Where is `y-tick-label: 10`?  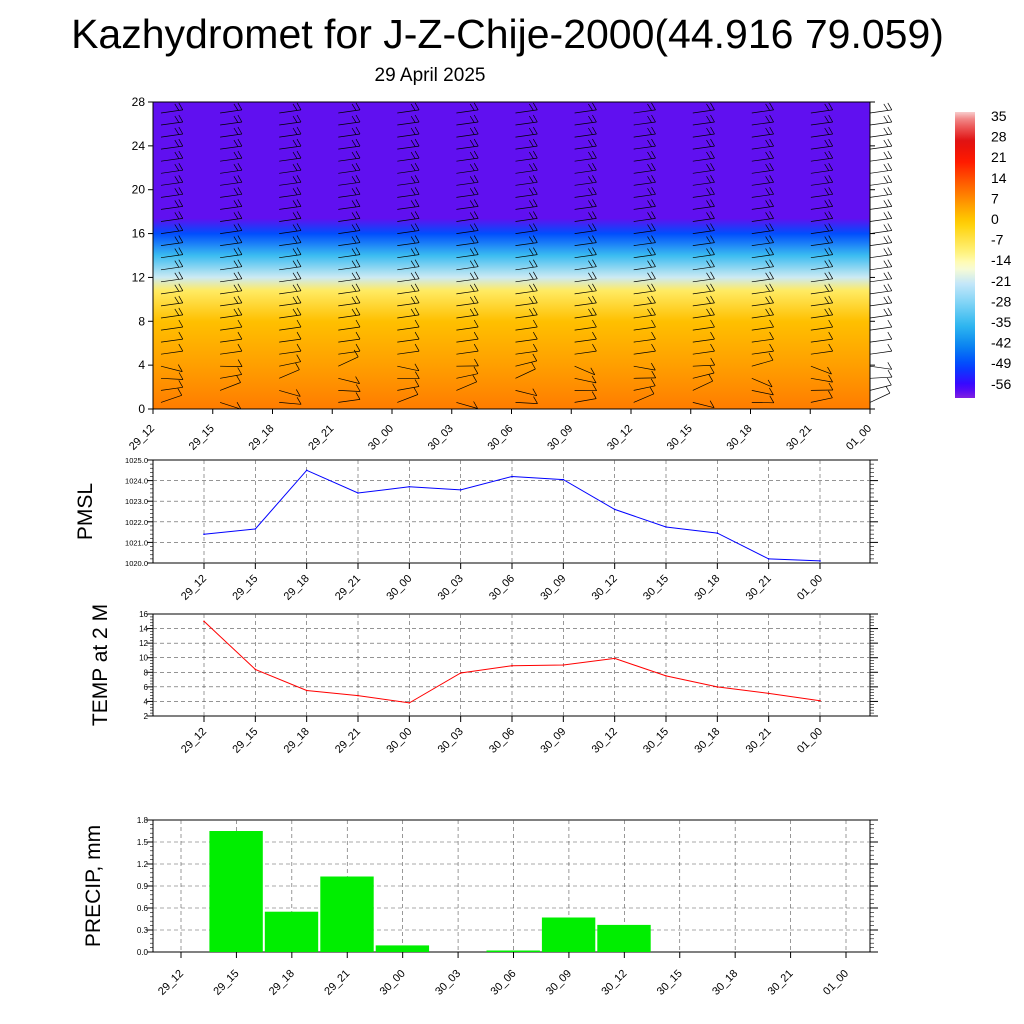 y-tick-label: 10 is located at coordinates (143, 658).